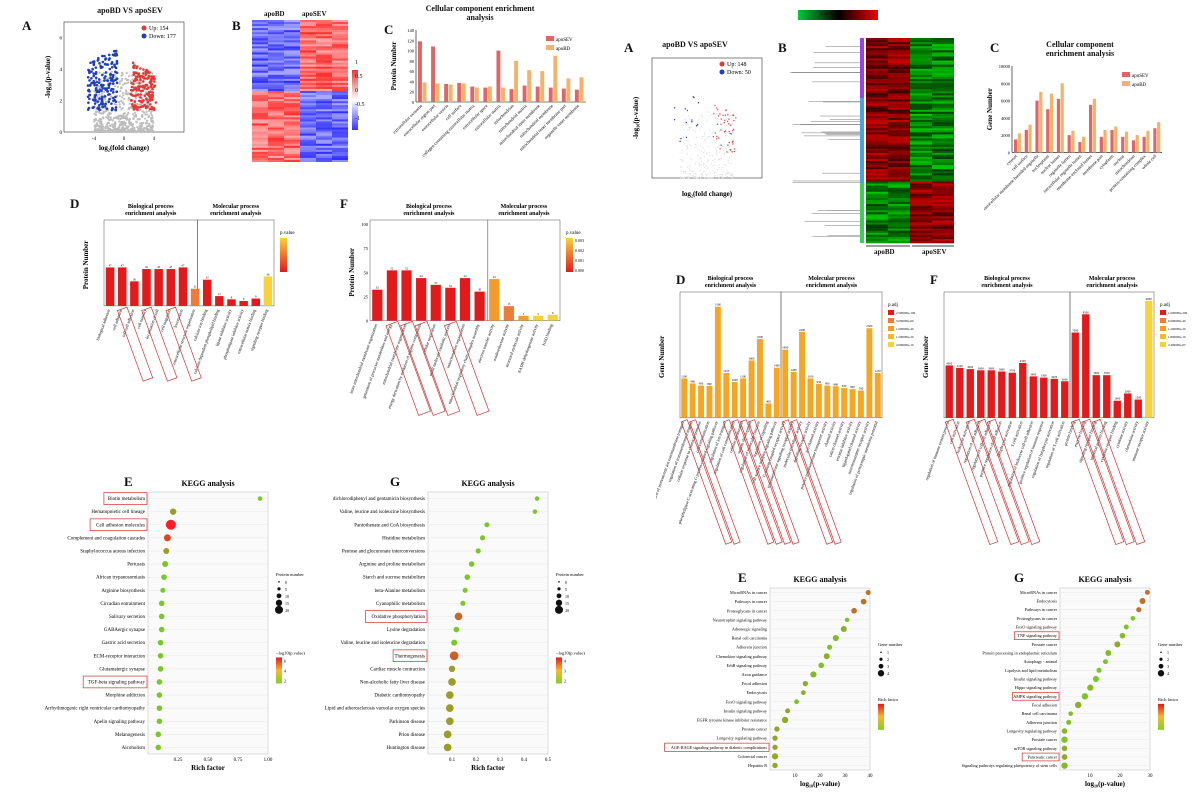 The width and height of the screenshot is (1194, 797). What do you see at coordinates (1007, 279) in the screenshot?
I see `section-title: Biological process` at bounding box center [1007, 279].